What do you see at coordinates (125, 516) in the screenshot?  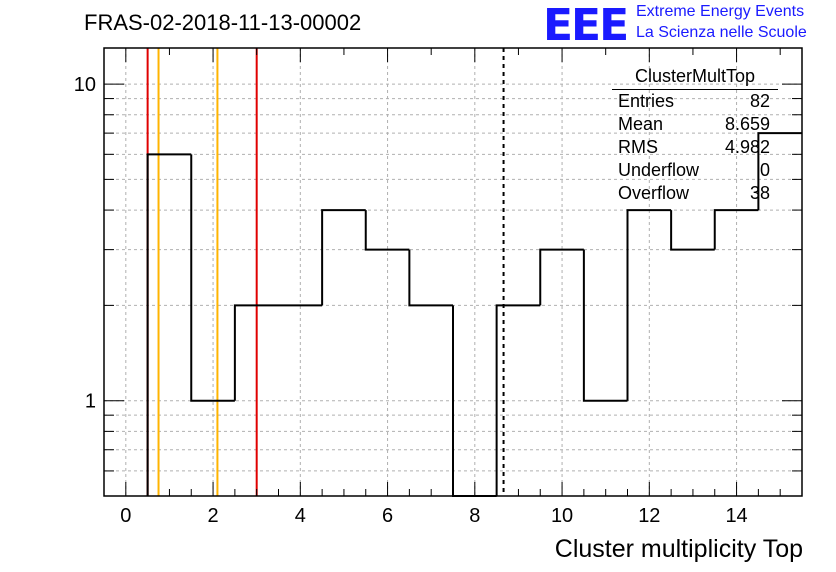 I see `x-tick-label: 0` at bounding box center [125, 516].